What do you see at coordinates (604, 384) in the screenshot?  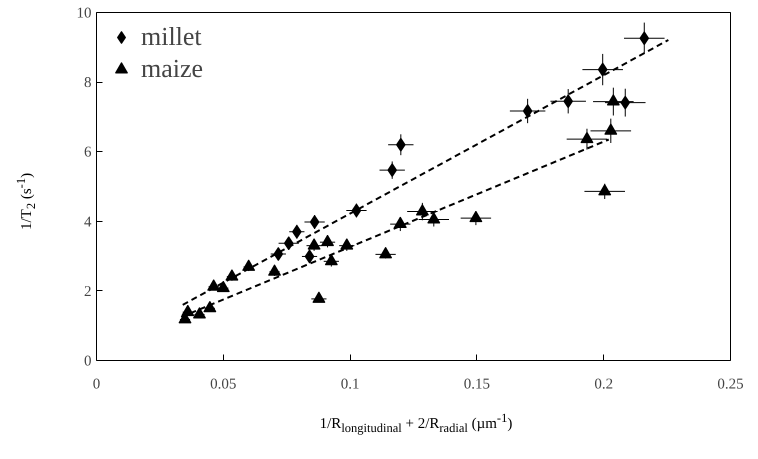 I see `x-tick-label: 0.2` at bounding box center [604, 384].